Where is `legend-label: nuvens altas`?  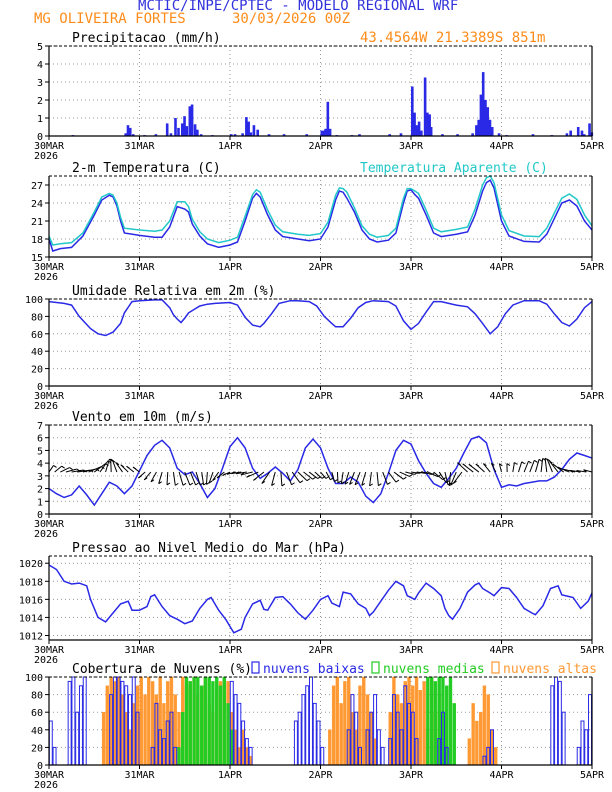 legend-label: nuvens altas is located at coordinates (550, 669).